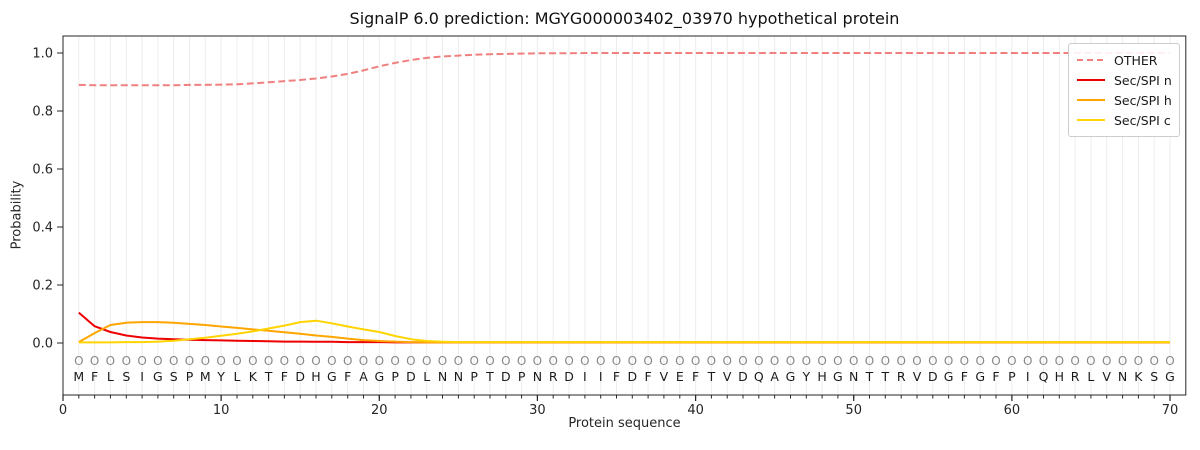 The width and height of the screenshot is (1200, 450). Describe the element at coordinates (1143, 100) in the screenshot. I see `legend-label: Sec/SPI h` at that location.